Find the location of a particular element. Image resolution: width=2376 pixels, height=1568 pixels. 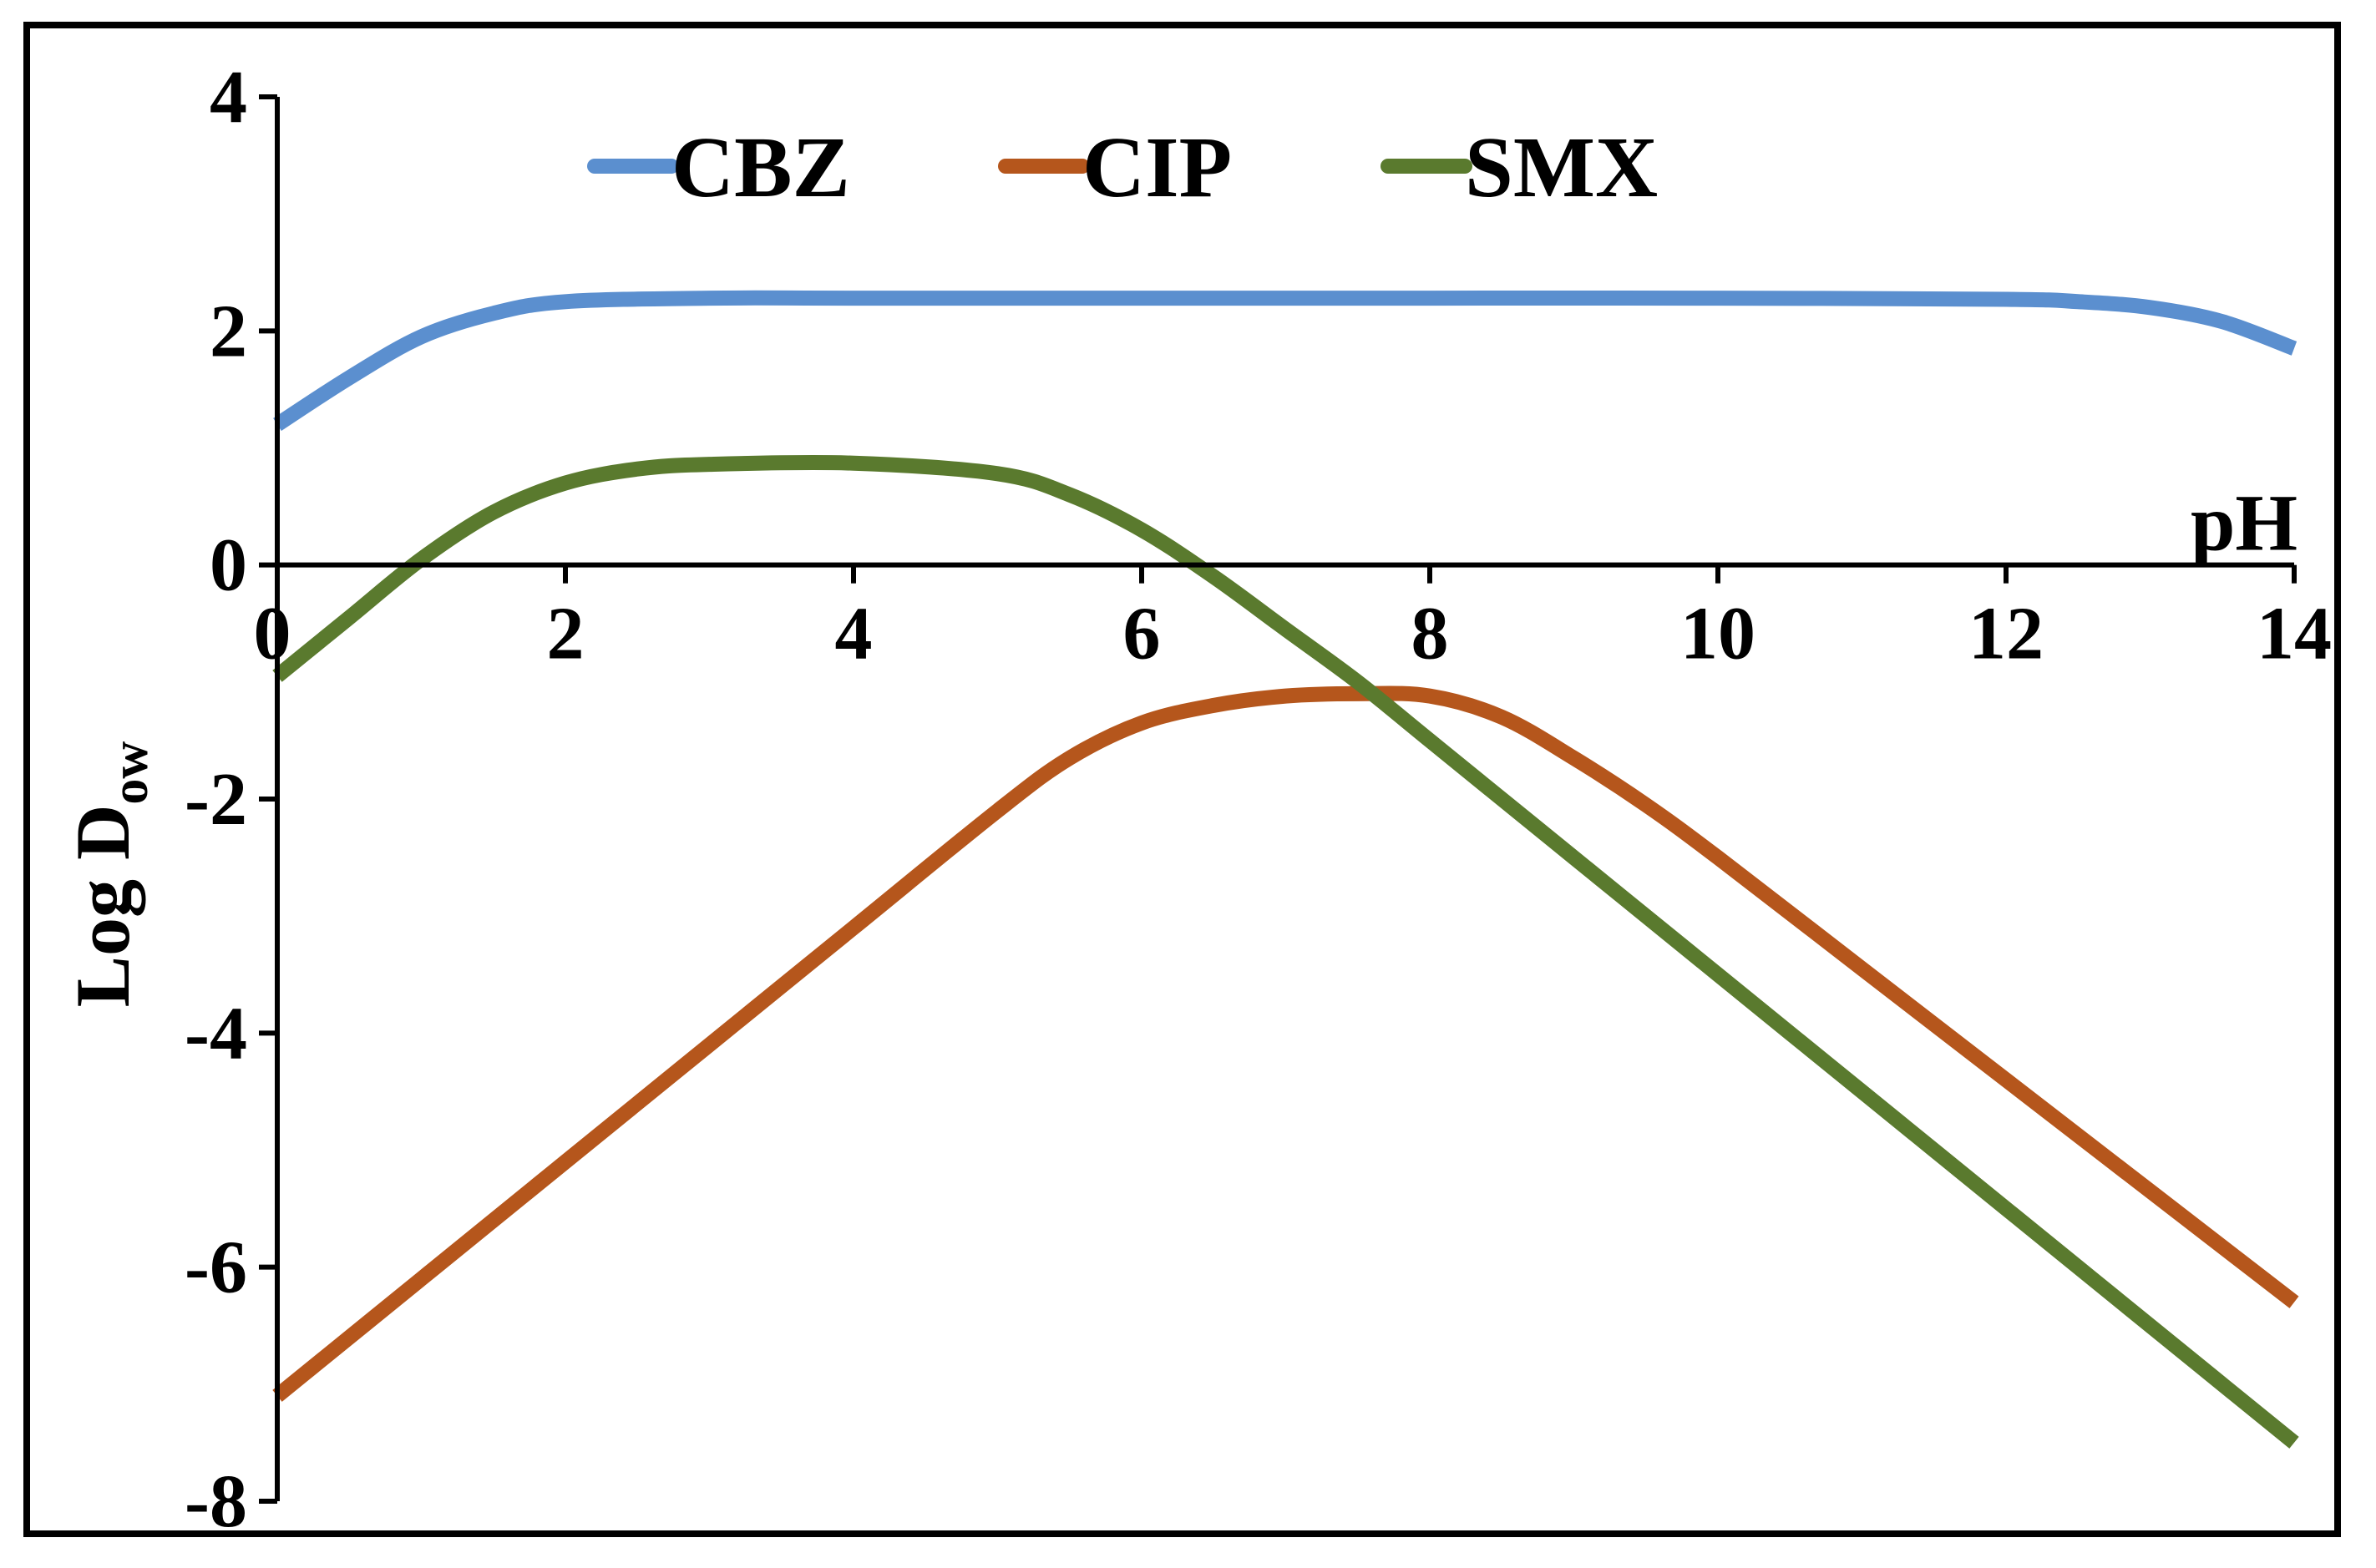

legend: CBZ CIP SMX is located at coordinates (1122, 167).